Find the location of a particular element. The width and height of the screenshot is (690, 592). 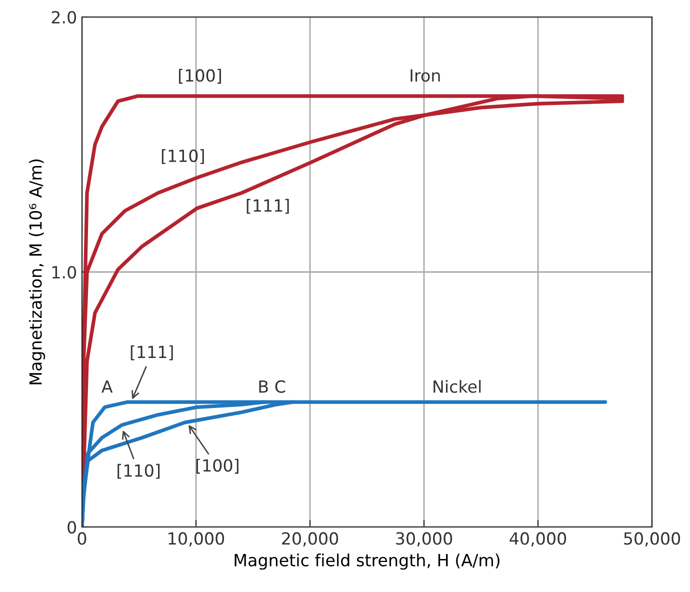

annotation: Nickel is located at coordinates (457, 386).